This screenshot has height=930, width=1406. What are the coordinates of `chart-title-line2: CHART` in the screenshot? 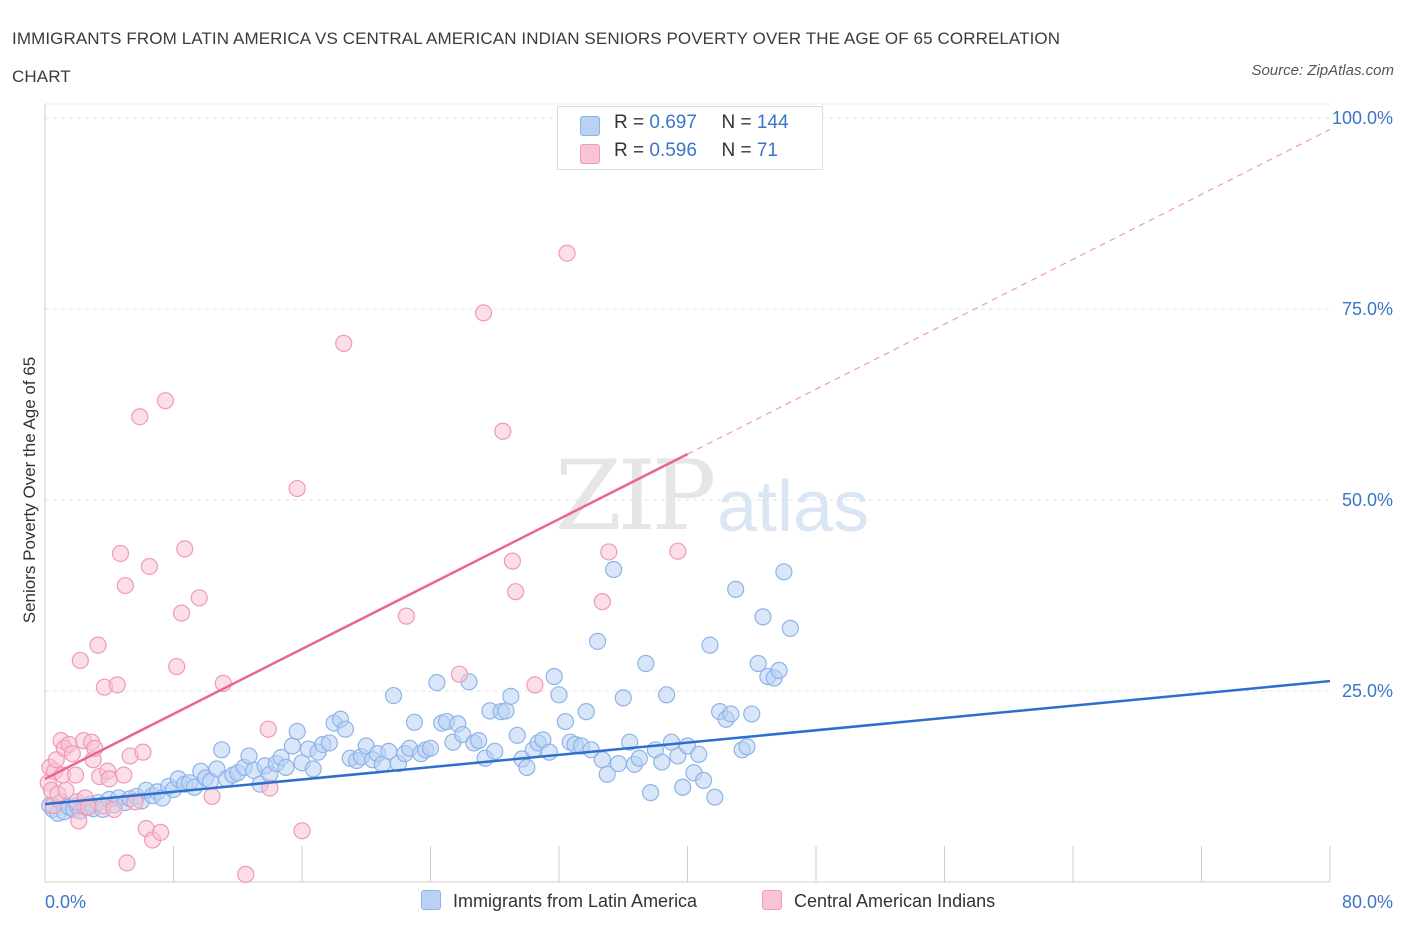 It's located at (41, 76).